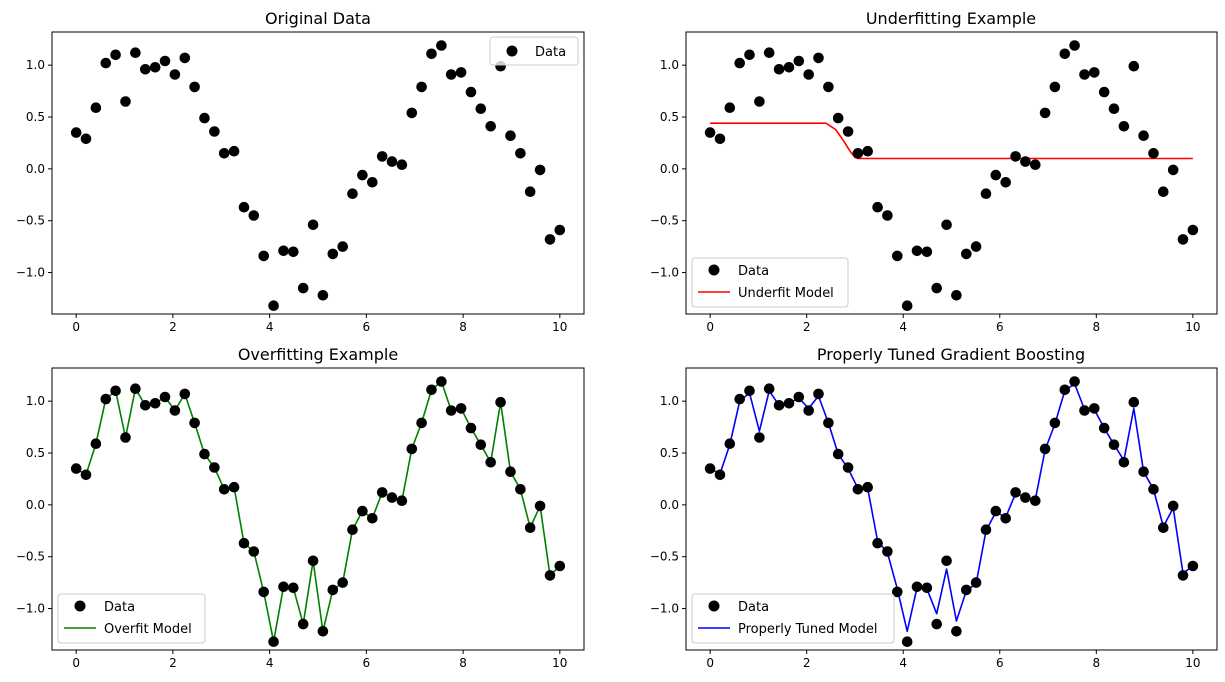  What do you see at coordinates (951, 354) in the screenshot?
I see `panel-title: Properly Tuned Gradient Boosting` at bounding box center [951, 354].